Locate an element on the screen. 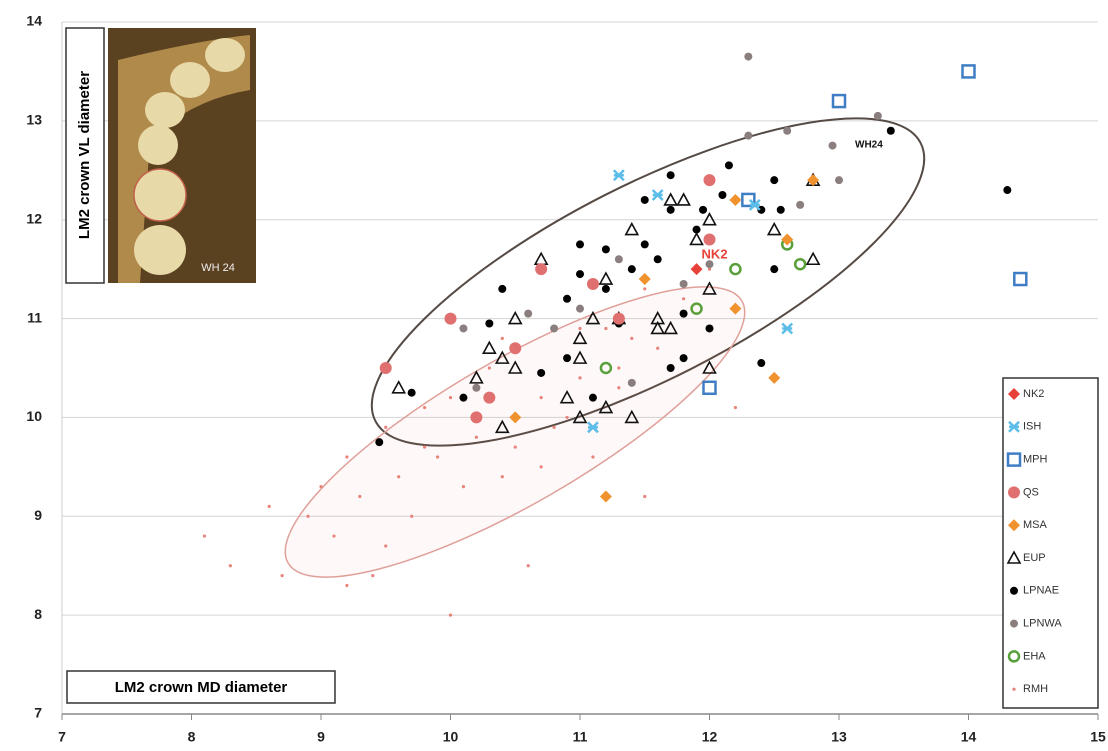 The height and width of the screenshot is (751, 1108). x-tick-label: 7 is located at coordinates (62, 737).